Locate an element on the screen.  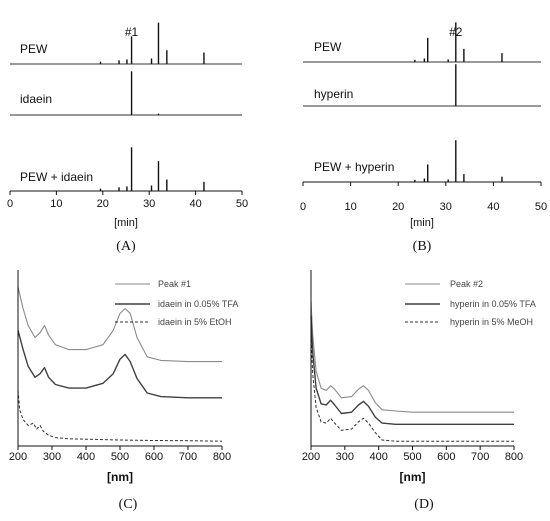
trace-label: hyperin is located at coordinates (333, 94).